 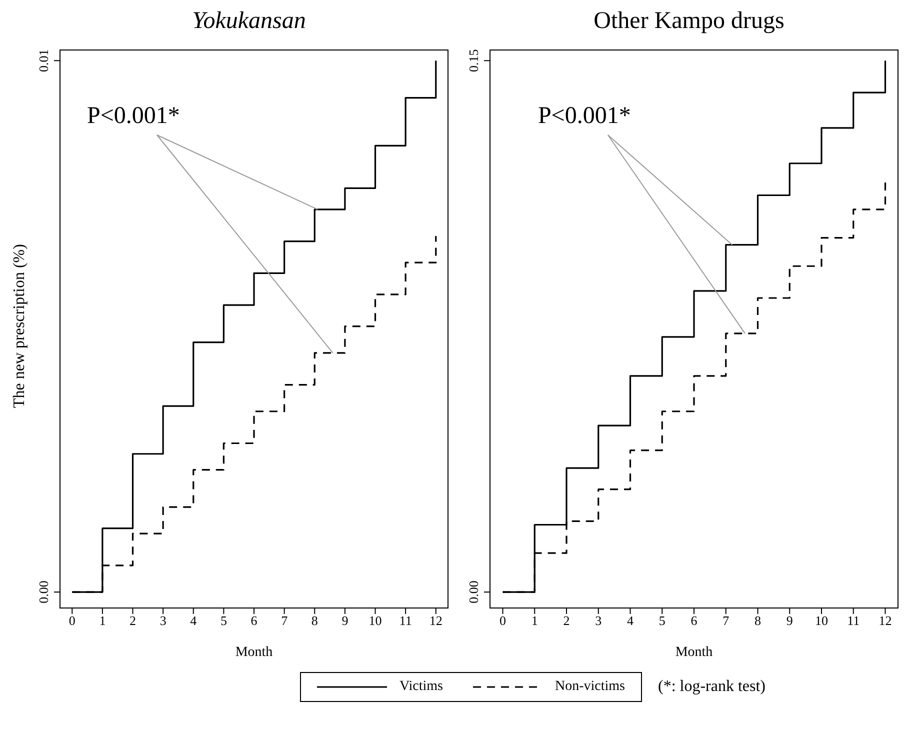 I want to click on chart-title: Yokukansan, so click(x=249, y=22).